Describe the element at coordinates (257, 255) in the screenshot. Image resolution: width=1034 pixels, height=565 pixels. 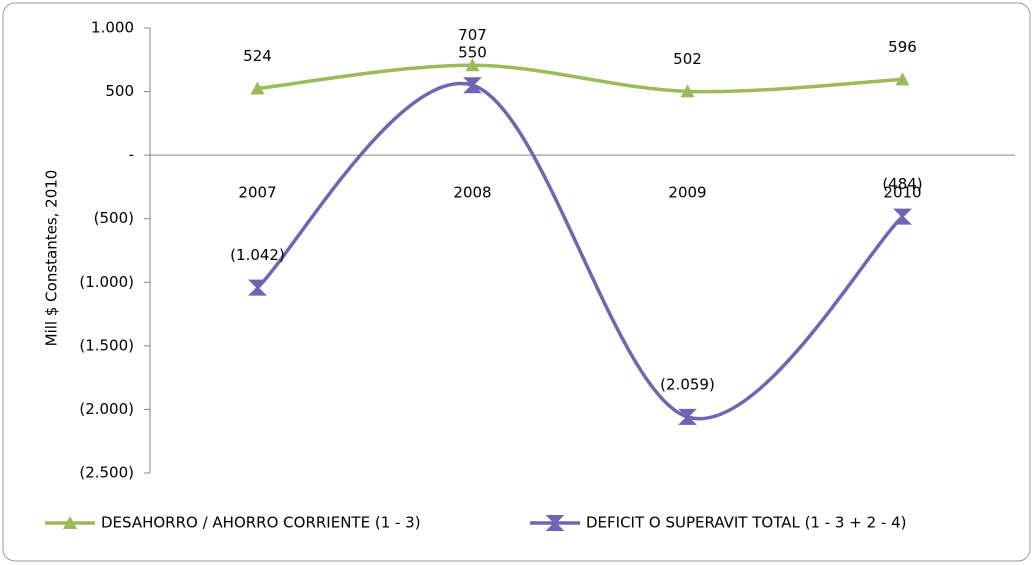
I see `data-label: (1.042)` at that location.